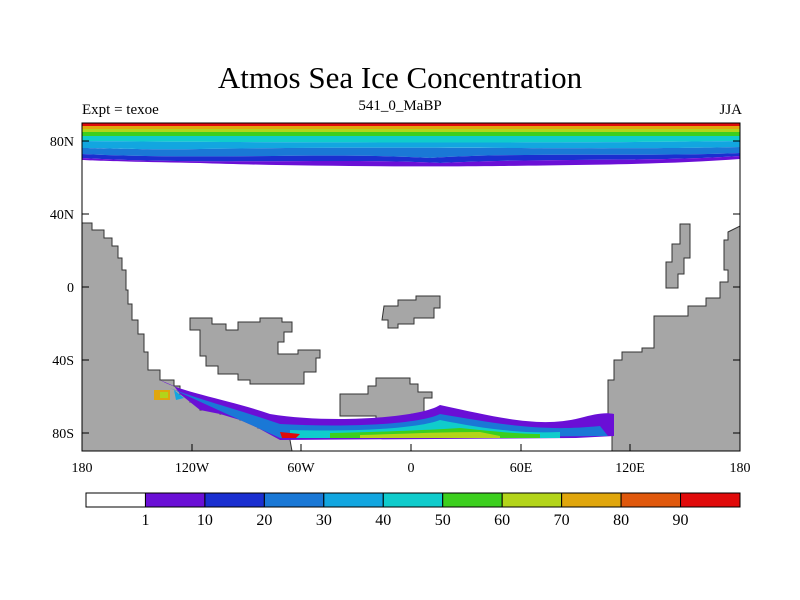 This screenshot has height=600, width=800. Describe the element at coordinates (301, 468) in the screenshot. I see `lon-label: 60W` at that location.